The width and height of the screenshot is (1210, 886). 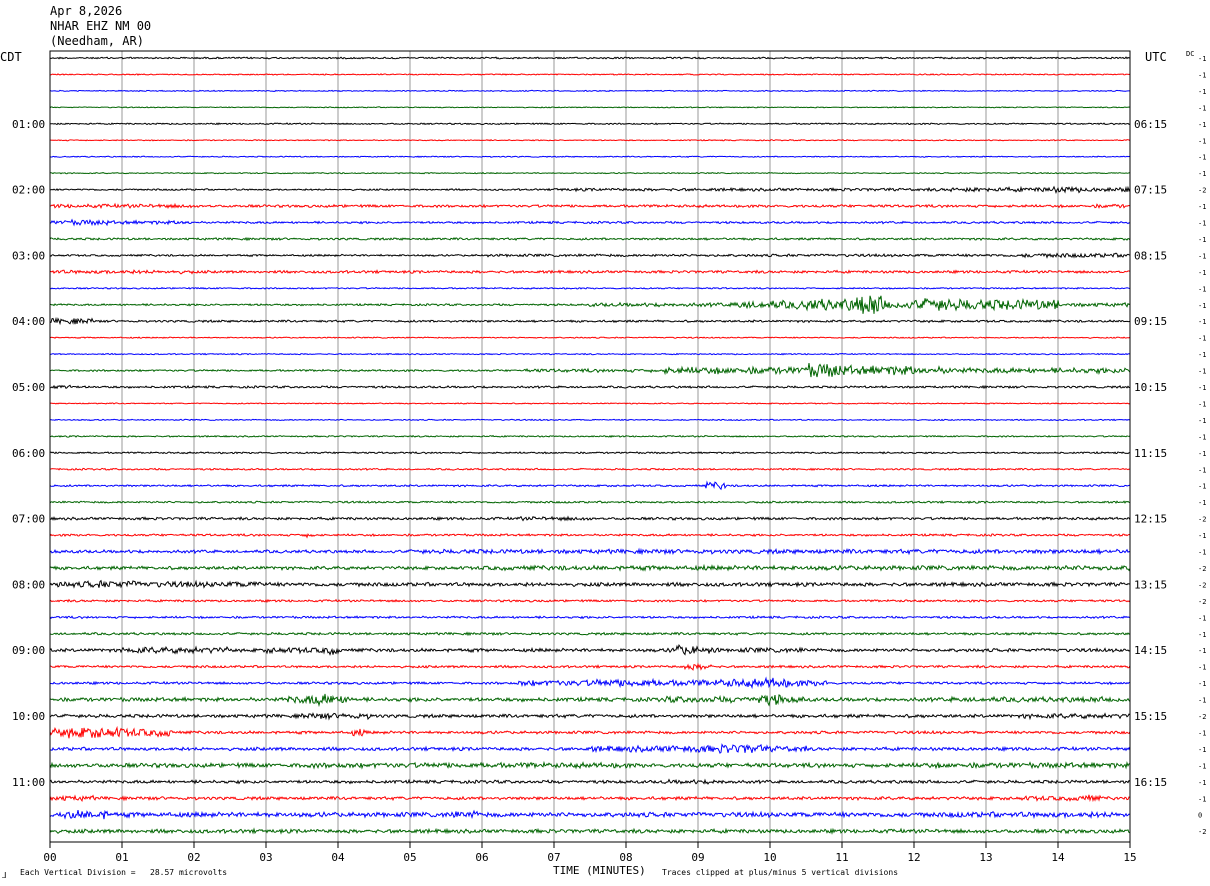 What do you see at coordinates (121, 857) in the screenshot?
I see `x-tick-label: 01` at bounding box center [121, 857].